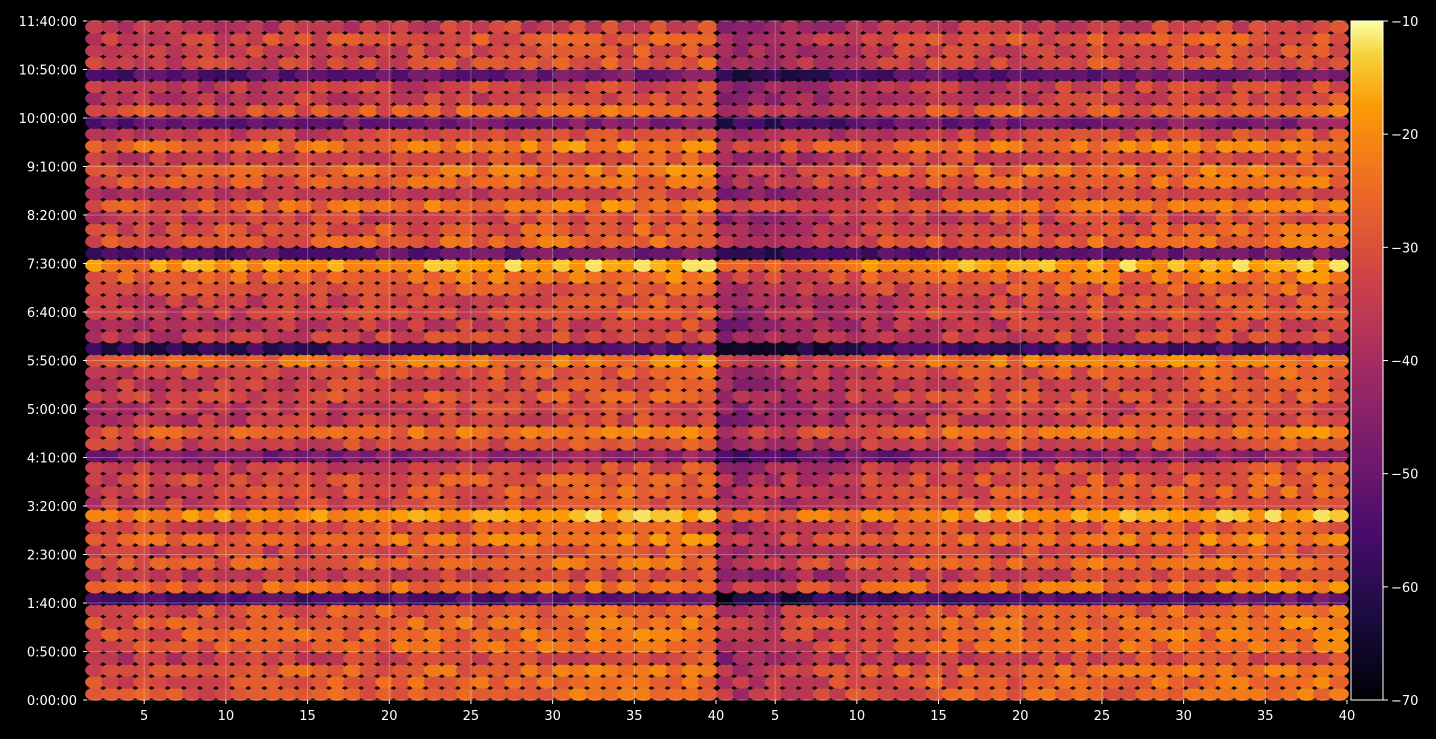 The height and width of the screenshot is (739, 1436). Describe the element at coordinates (1404, 362) in the screenshot. I see `colorbar-tick-label: −40` at that location.